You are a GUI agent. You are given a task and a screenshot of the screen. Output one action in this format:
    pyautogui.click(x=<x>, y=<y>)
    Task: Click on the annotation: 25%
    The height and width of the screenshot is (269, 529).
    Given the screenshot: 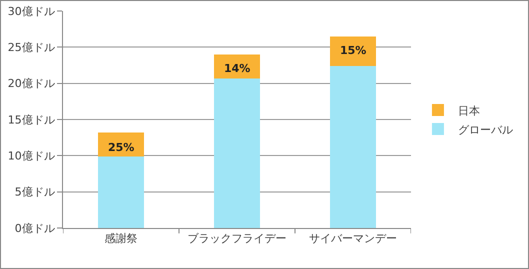 What is the action you would take?
    pyautogui.click(x=121, y=147)
    